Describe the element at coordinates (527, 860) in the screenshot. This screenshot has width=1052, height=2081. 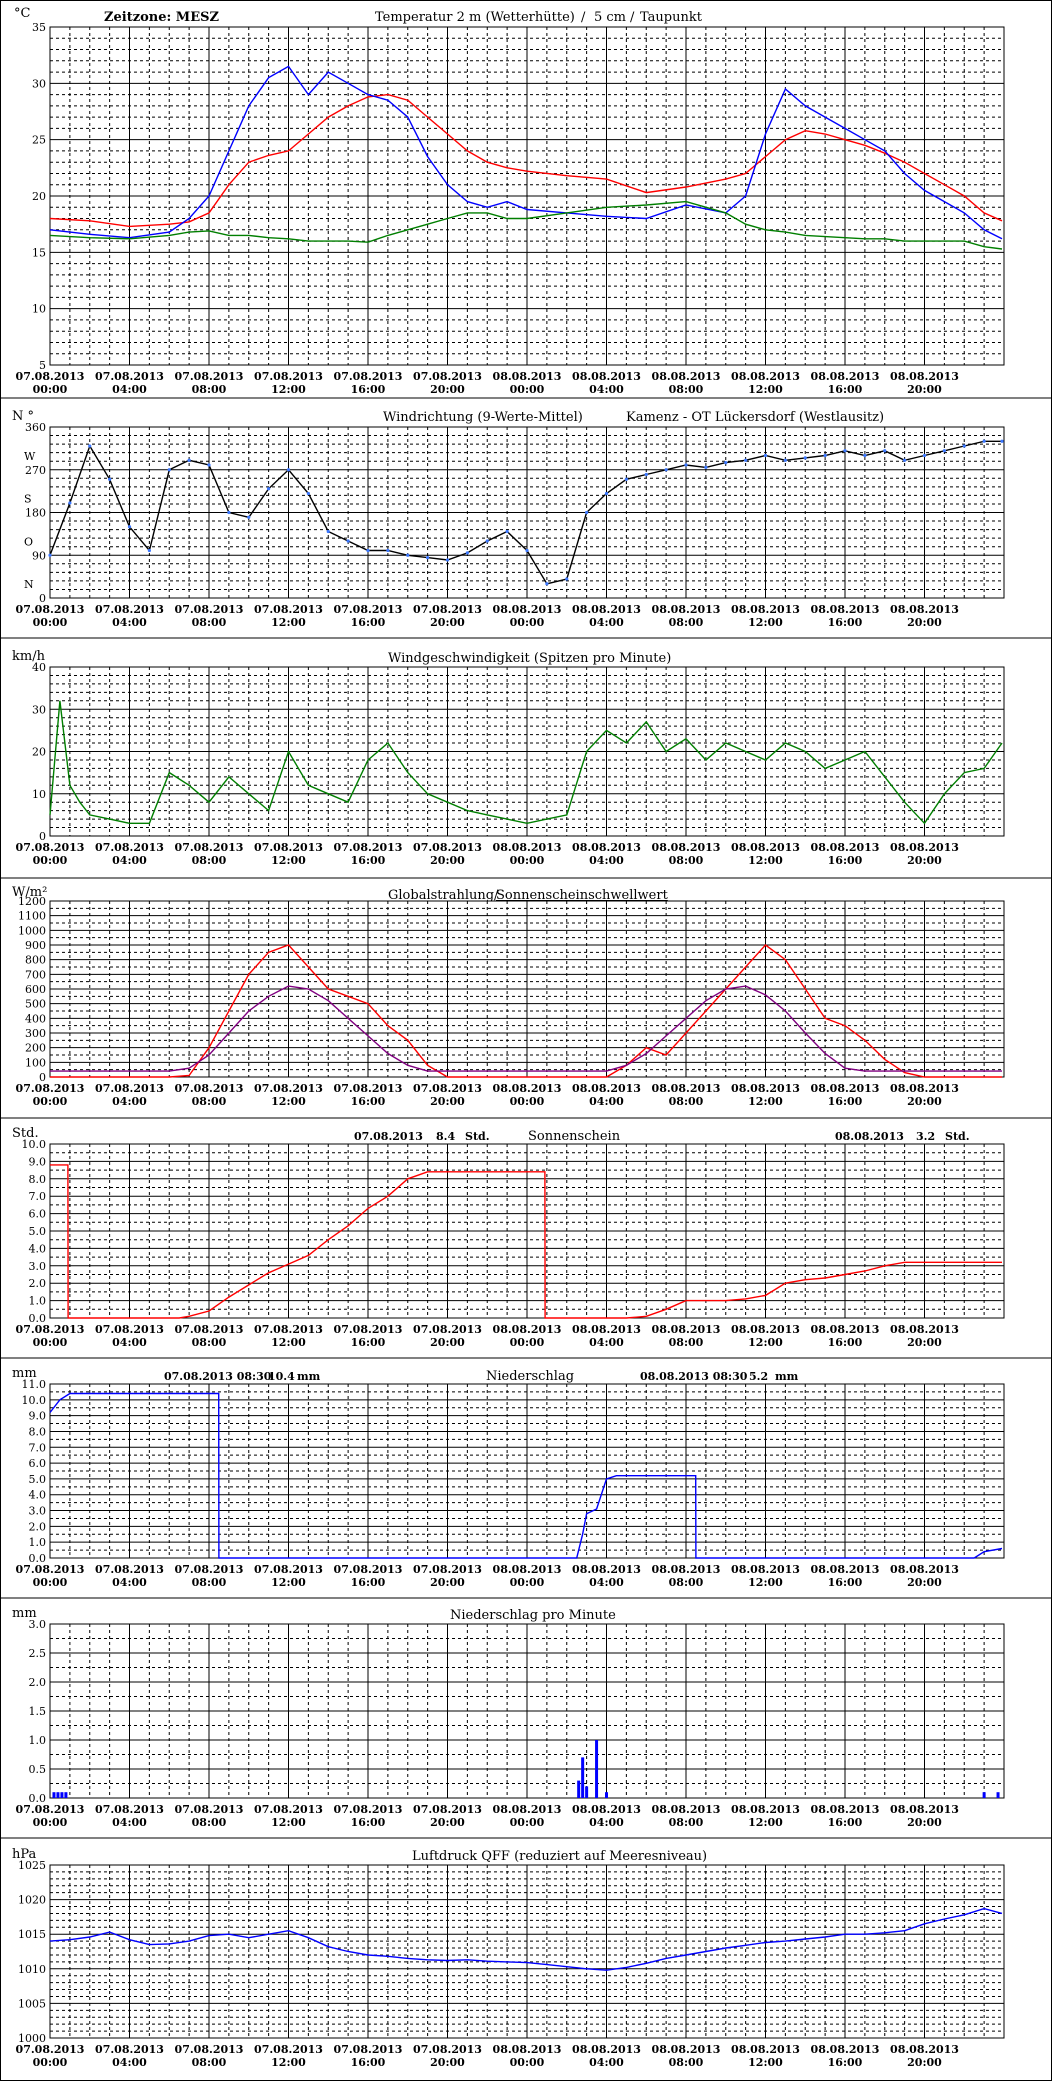
I see `x-tick-time: 00:00` at that location.